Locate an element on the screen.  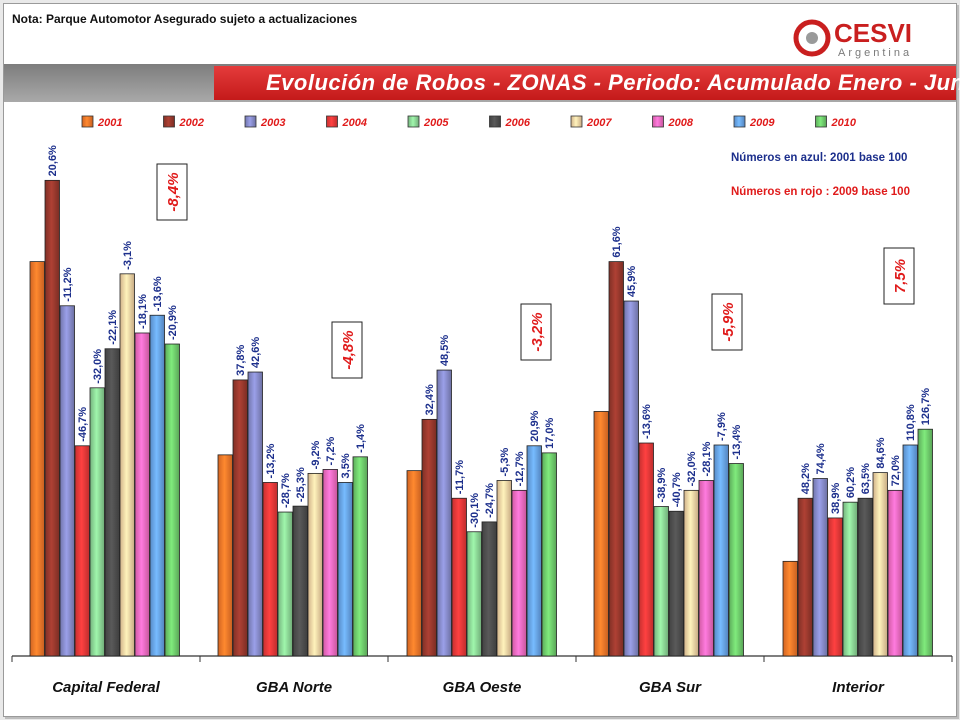
logo-center-icon is located at coordinates (812, 38).